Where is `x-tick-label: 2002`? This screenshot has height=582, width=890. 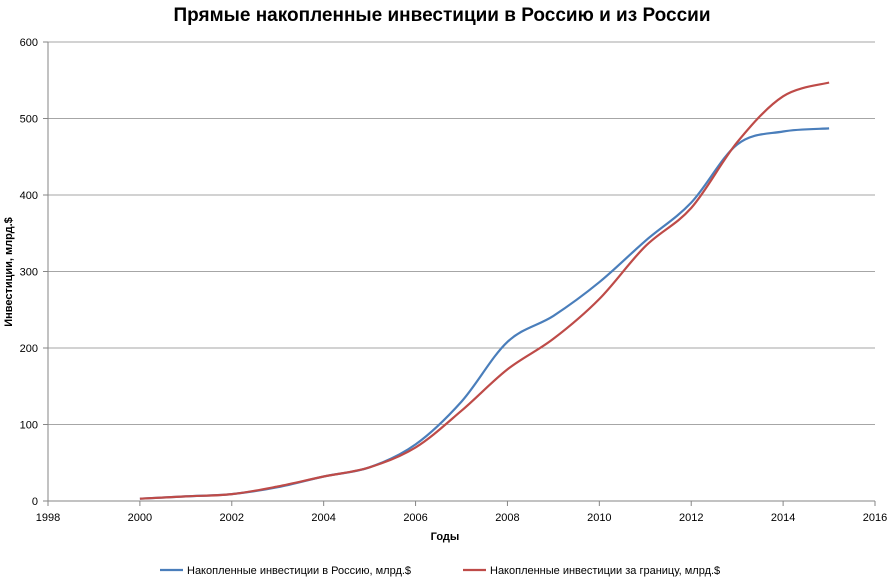
x-tick-label: 2002 is located at coordinates (232, 518).